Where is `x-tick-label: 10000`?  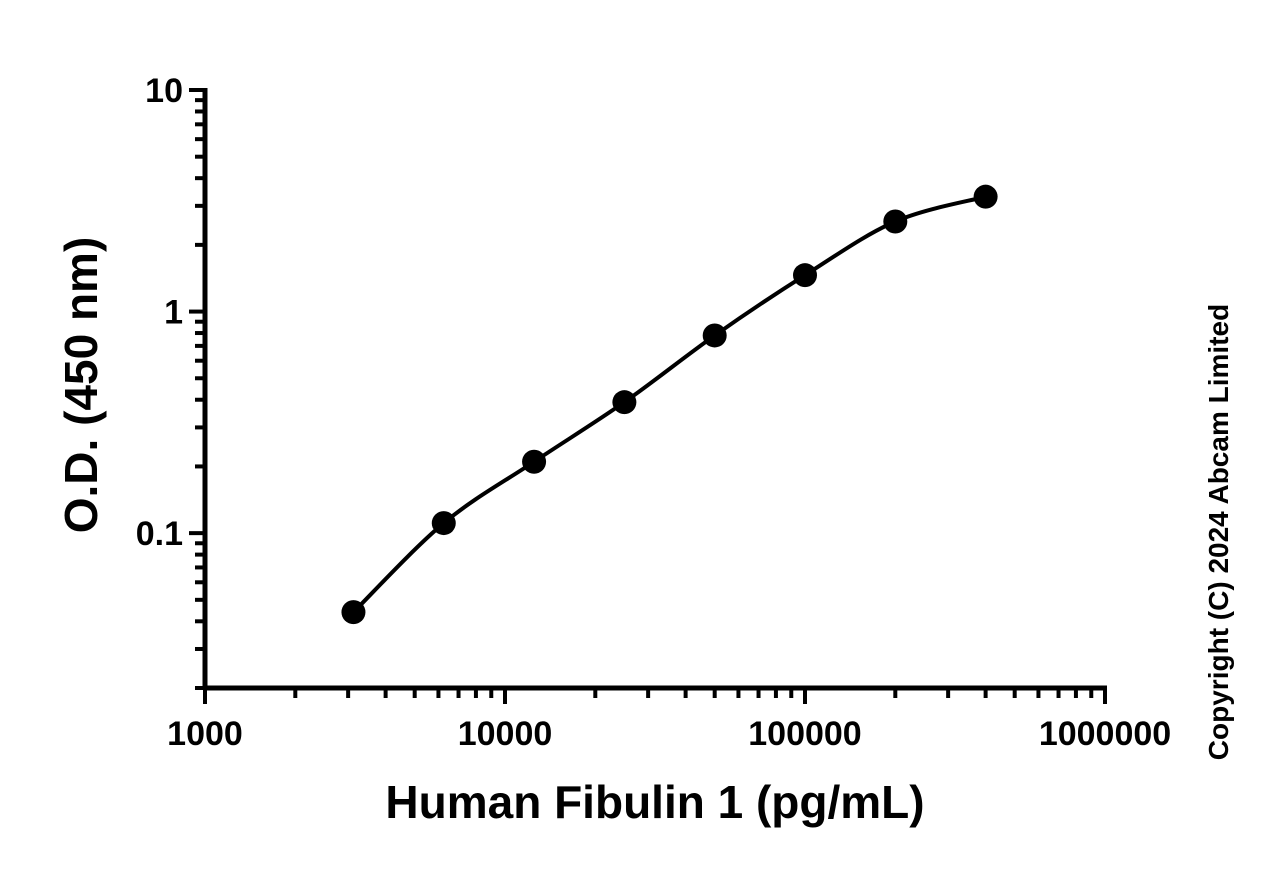
x-tick-label: 10000 is located at coordinates (505, 734).